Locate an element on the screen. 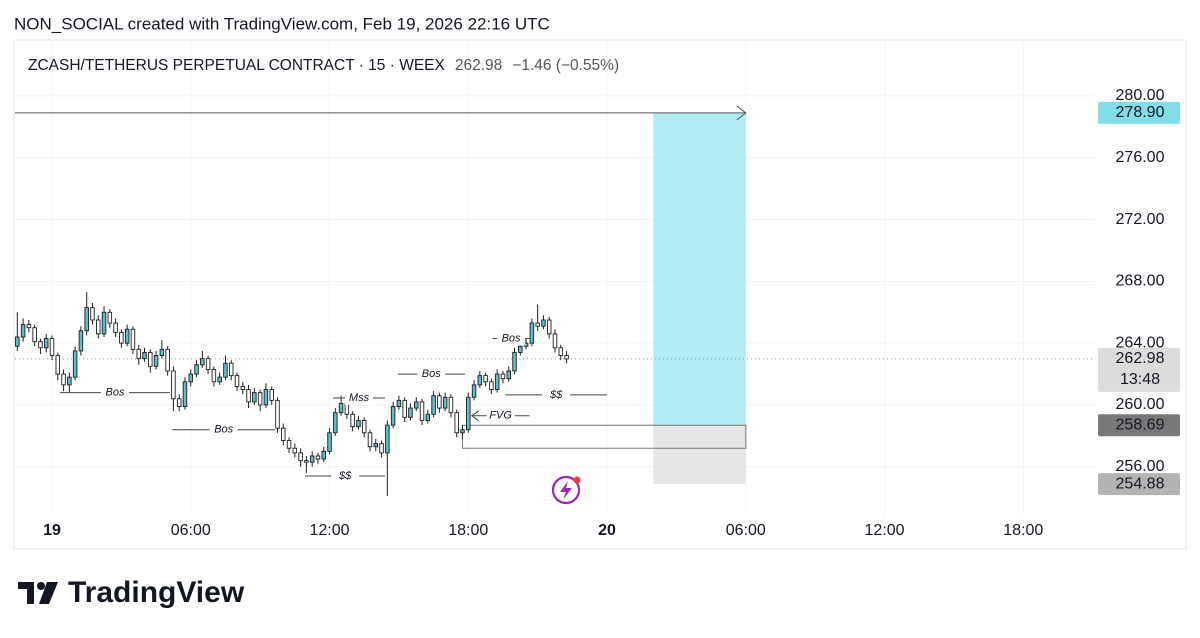 The image size is (1200, 638). target-price-label-bg is located at coordinates (1139, 112).